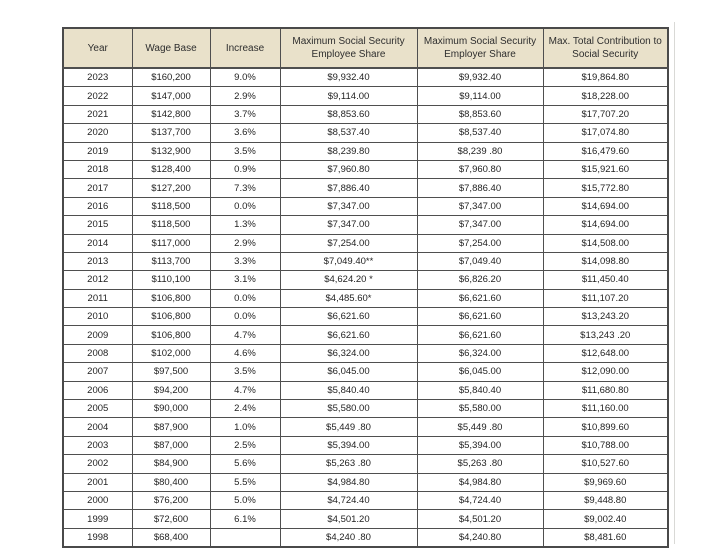 This screenshot has width=720, height=556. Describe the element at coordinates (348, 206) in the screenshot. I see `cell-max-employee-share: $7,347.00` at that location.